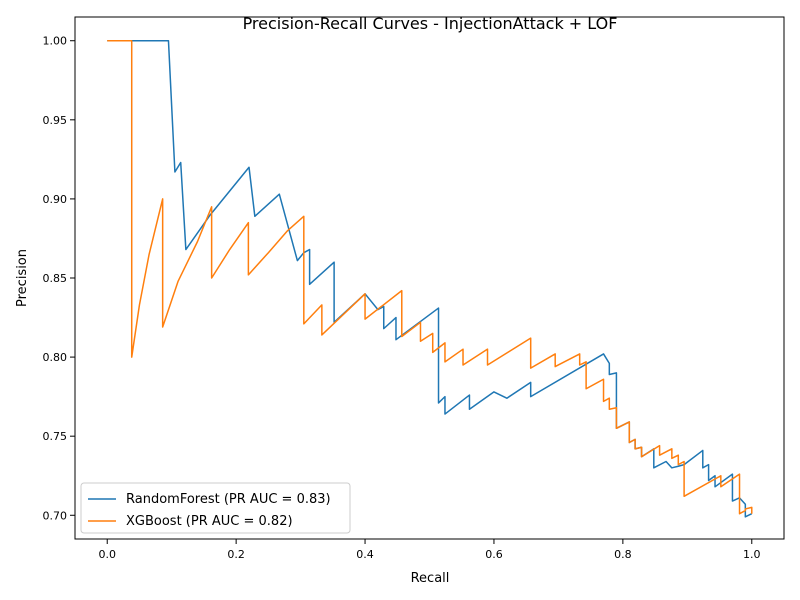 This screenshot has width=800, height=600. What do you see at coordinates (55, 515) in the screenshot?
I see `y-tick-label: 0.70` at bounding box center [55, 515].